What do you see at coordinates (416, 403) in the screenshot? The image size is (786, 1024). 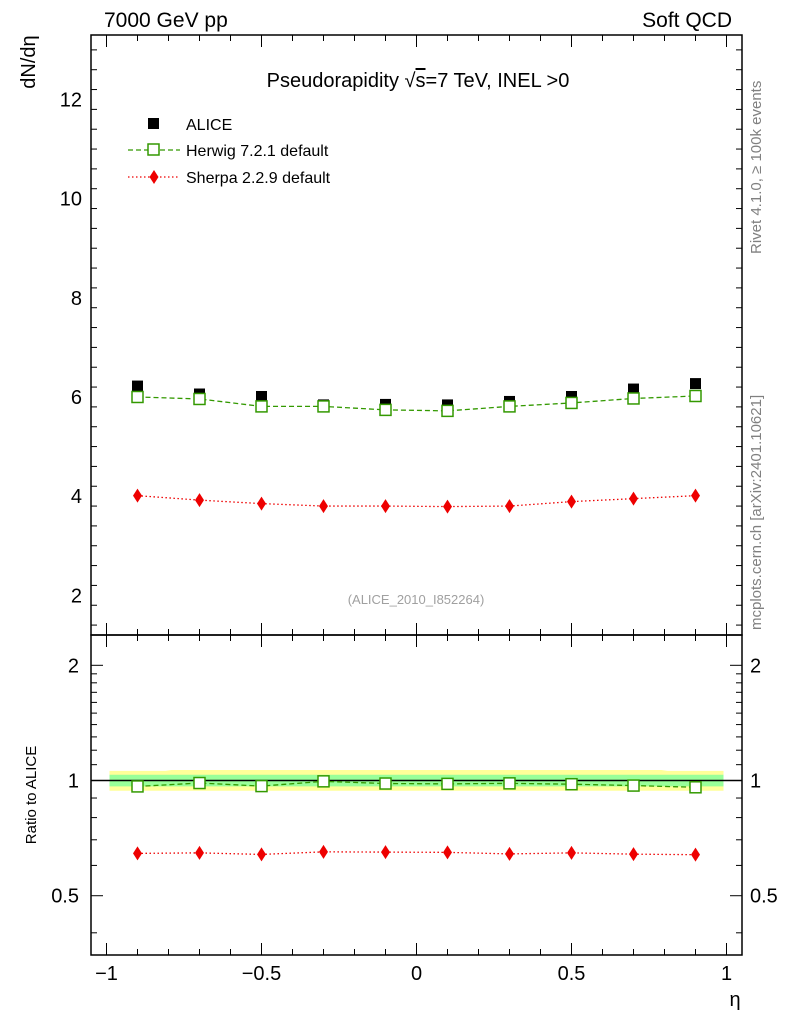 I see `main-herwig-line` at bounding box center [416, 403].